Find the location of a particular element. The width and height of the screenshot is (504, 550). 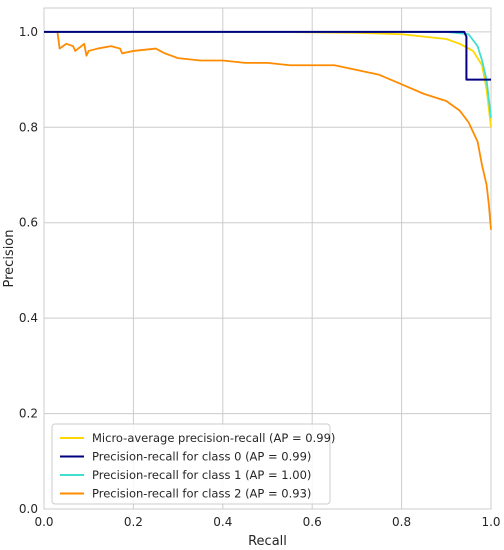

x-tick-label: 0.8 is located at coordinates (401, 522).